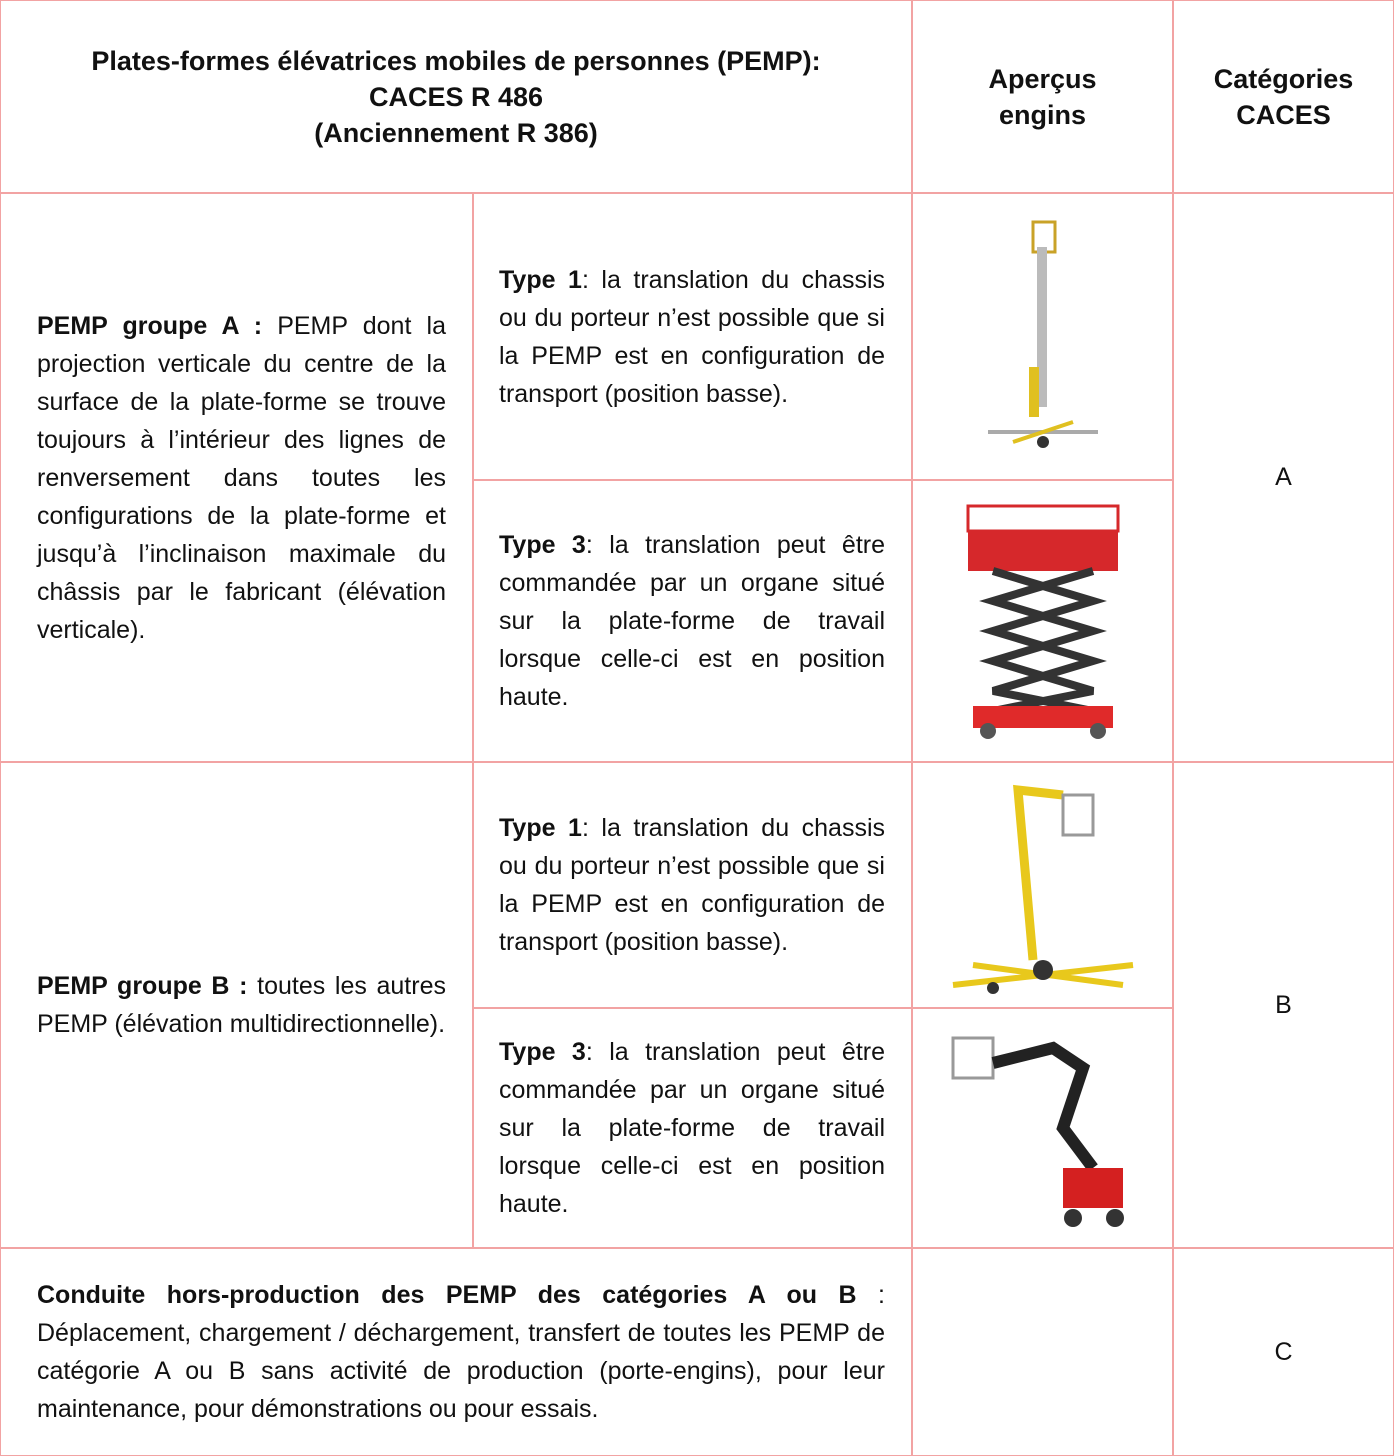 The image size is (1394, 1456). I want to click on title: CACES R 486, so click(456, 96).